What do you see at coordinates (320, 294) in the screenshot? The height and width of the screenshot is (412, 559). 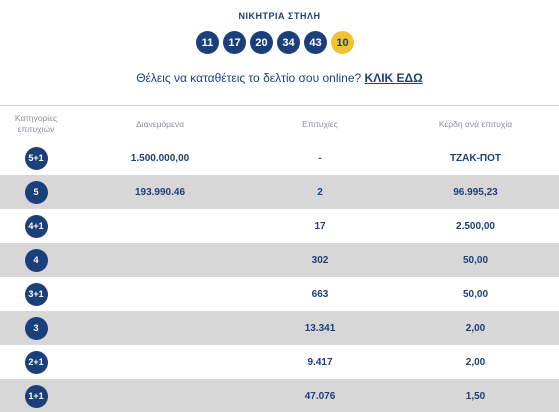 I see `winners-cell: 663` at bounding box center [320, 294].